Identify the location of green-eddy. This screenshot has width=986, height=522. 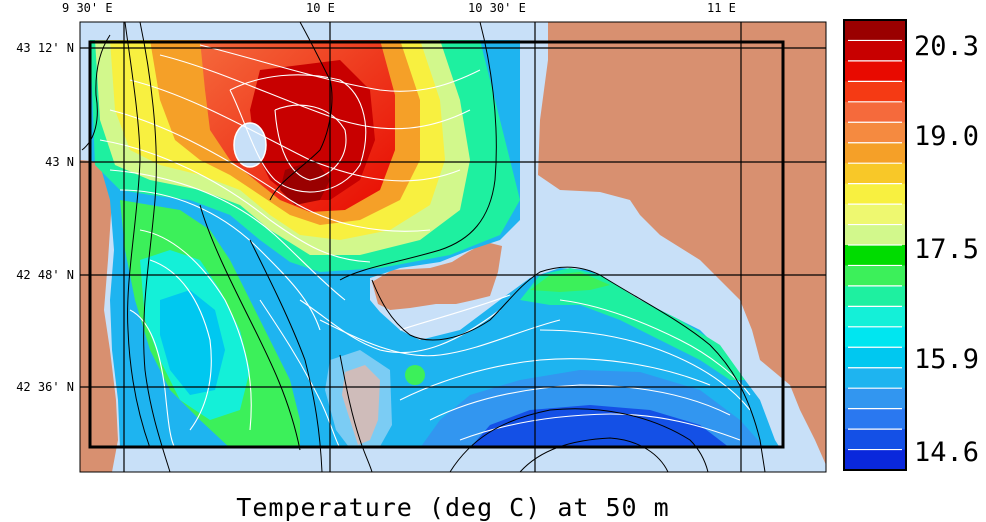
(415, 375).